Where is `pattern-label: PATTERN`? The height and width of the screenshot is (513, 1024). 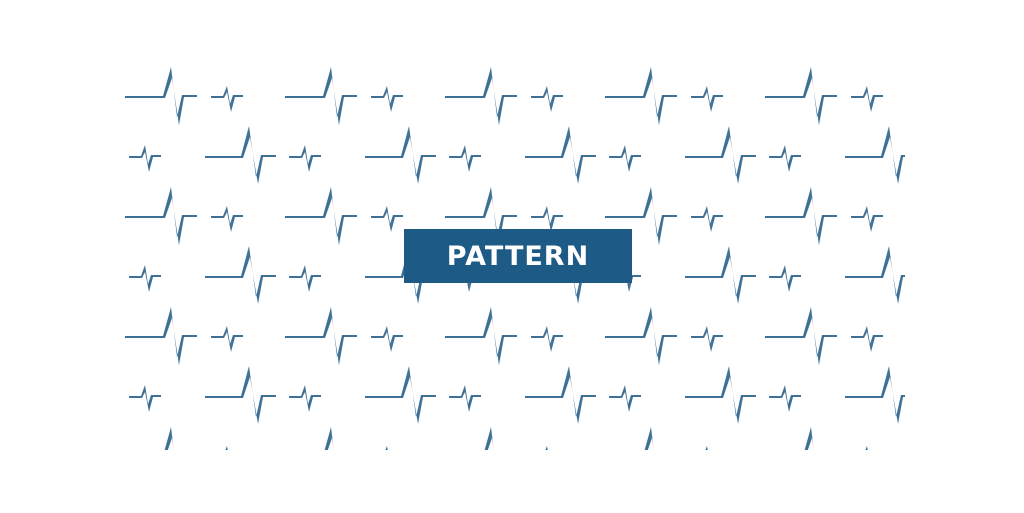
pattern-label: PATTERN is located at coordinates (518, 256).